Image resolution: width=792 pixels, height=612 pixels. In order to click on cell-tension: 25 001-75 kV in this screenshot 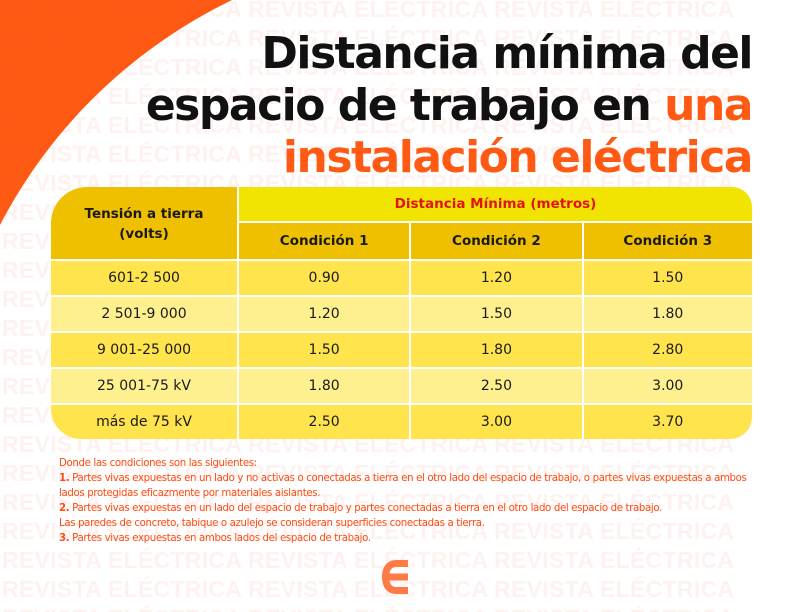, I will do `click(145, 385)`.